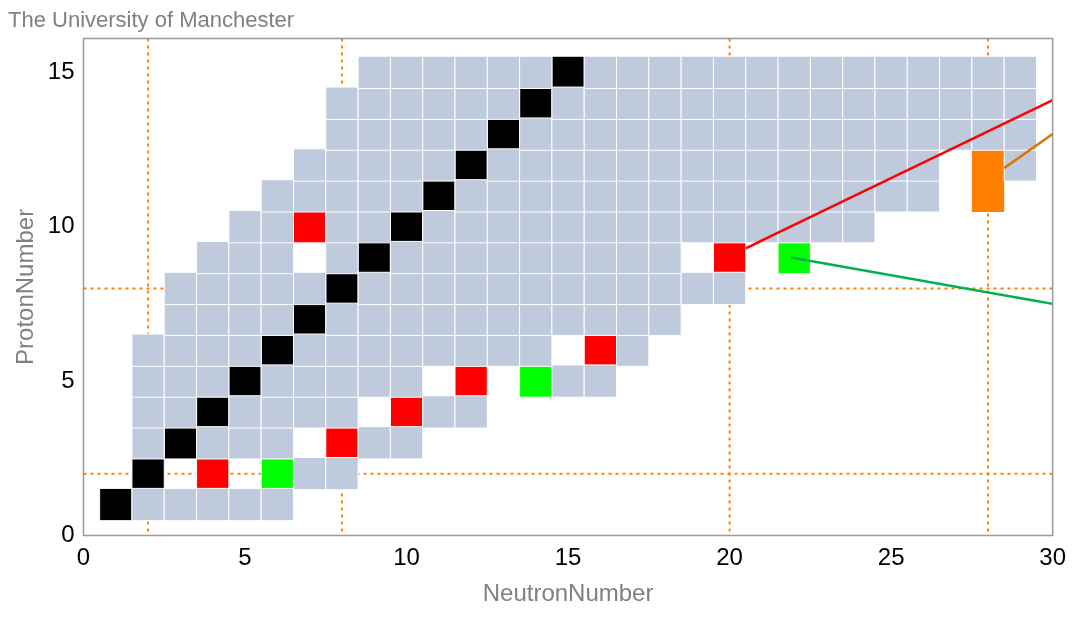  What do you see at coordinates (729, 557) in the screenshot?
I see `x-tick-label: 20` at bounding box center [729, 557].